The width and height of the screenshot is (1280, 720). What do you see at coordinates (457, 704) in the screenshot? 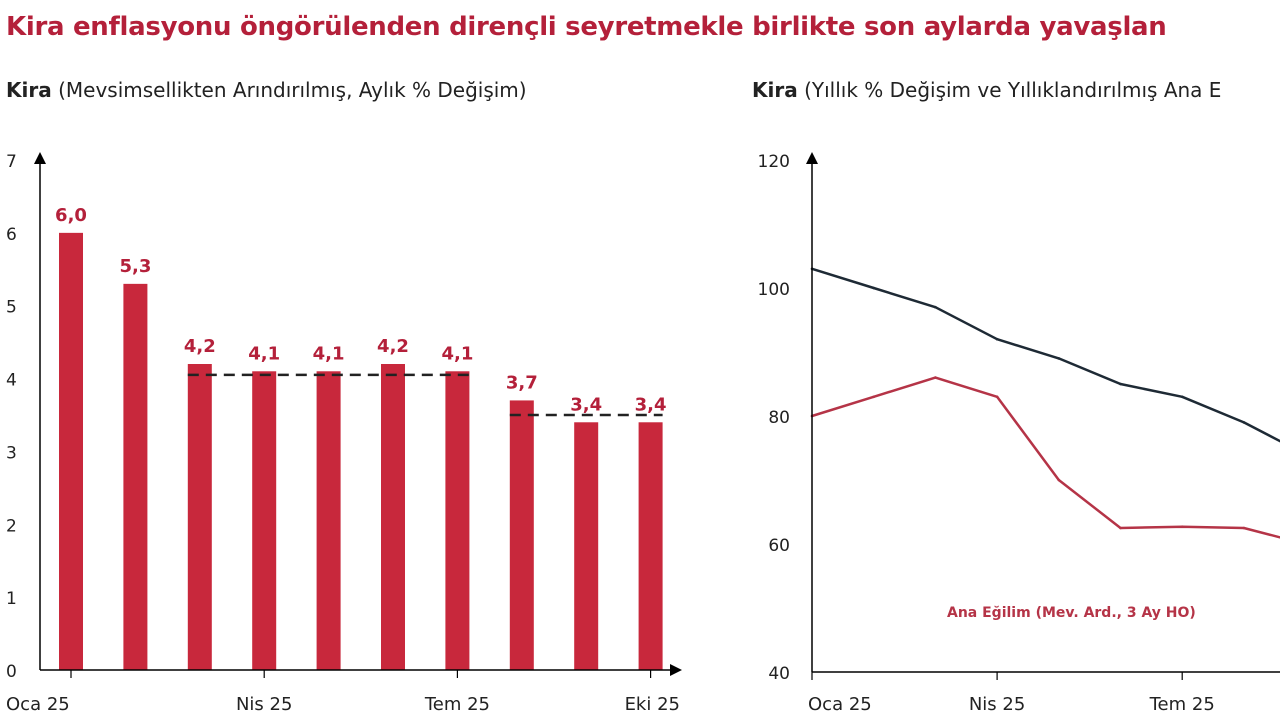
I see `left-x-tick-label: Tem 25` at bounding box center [457, 704].